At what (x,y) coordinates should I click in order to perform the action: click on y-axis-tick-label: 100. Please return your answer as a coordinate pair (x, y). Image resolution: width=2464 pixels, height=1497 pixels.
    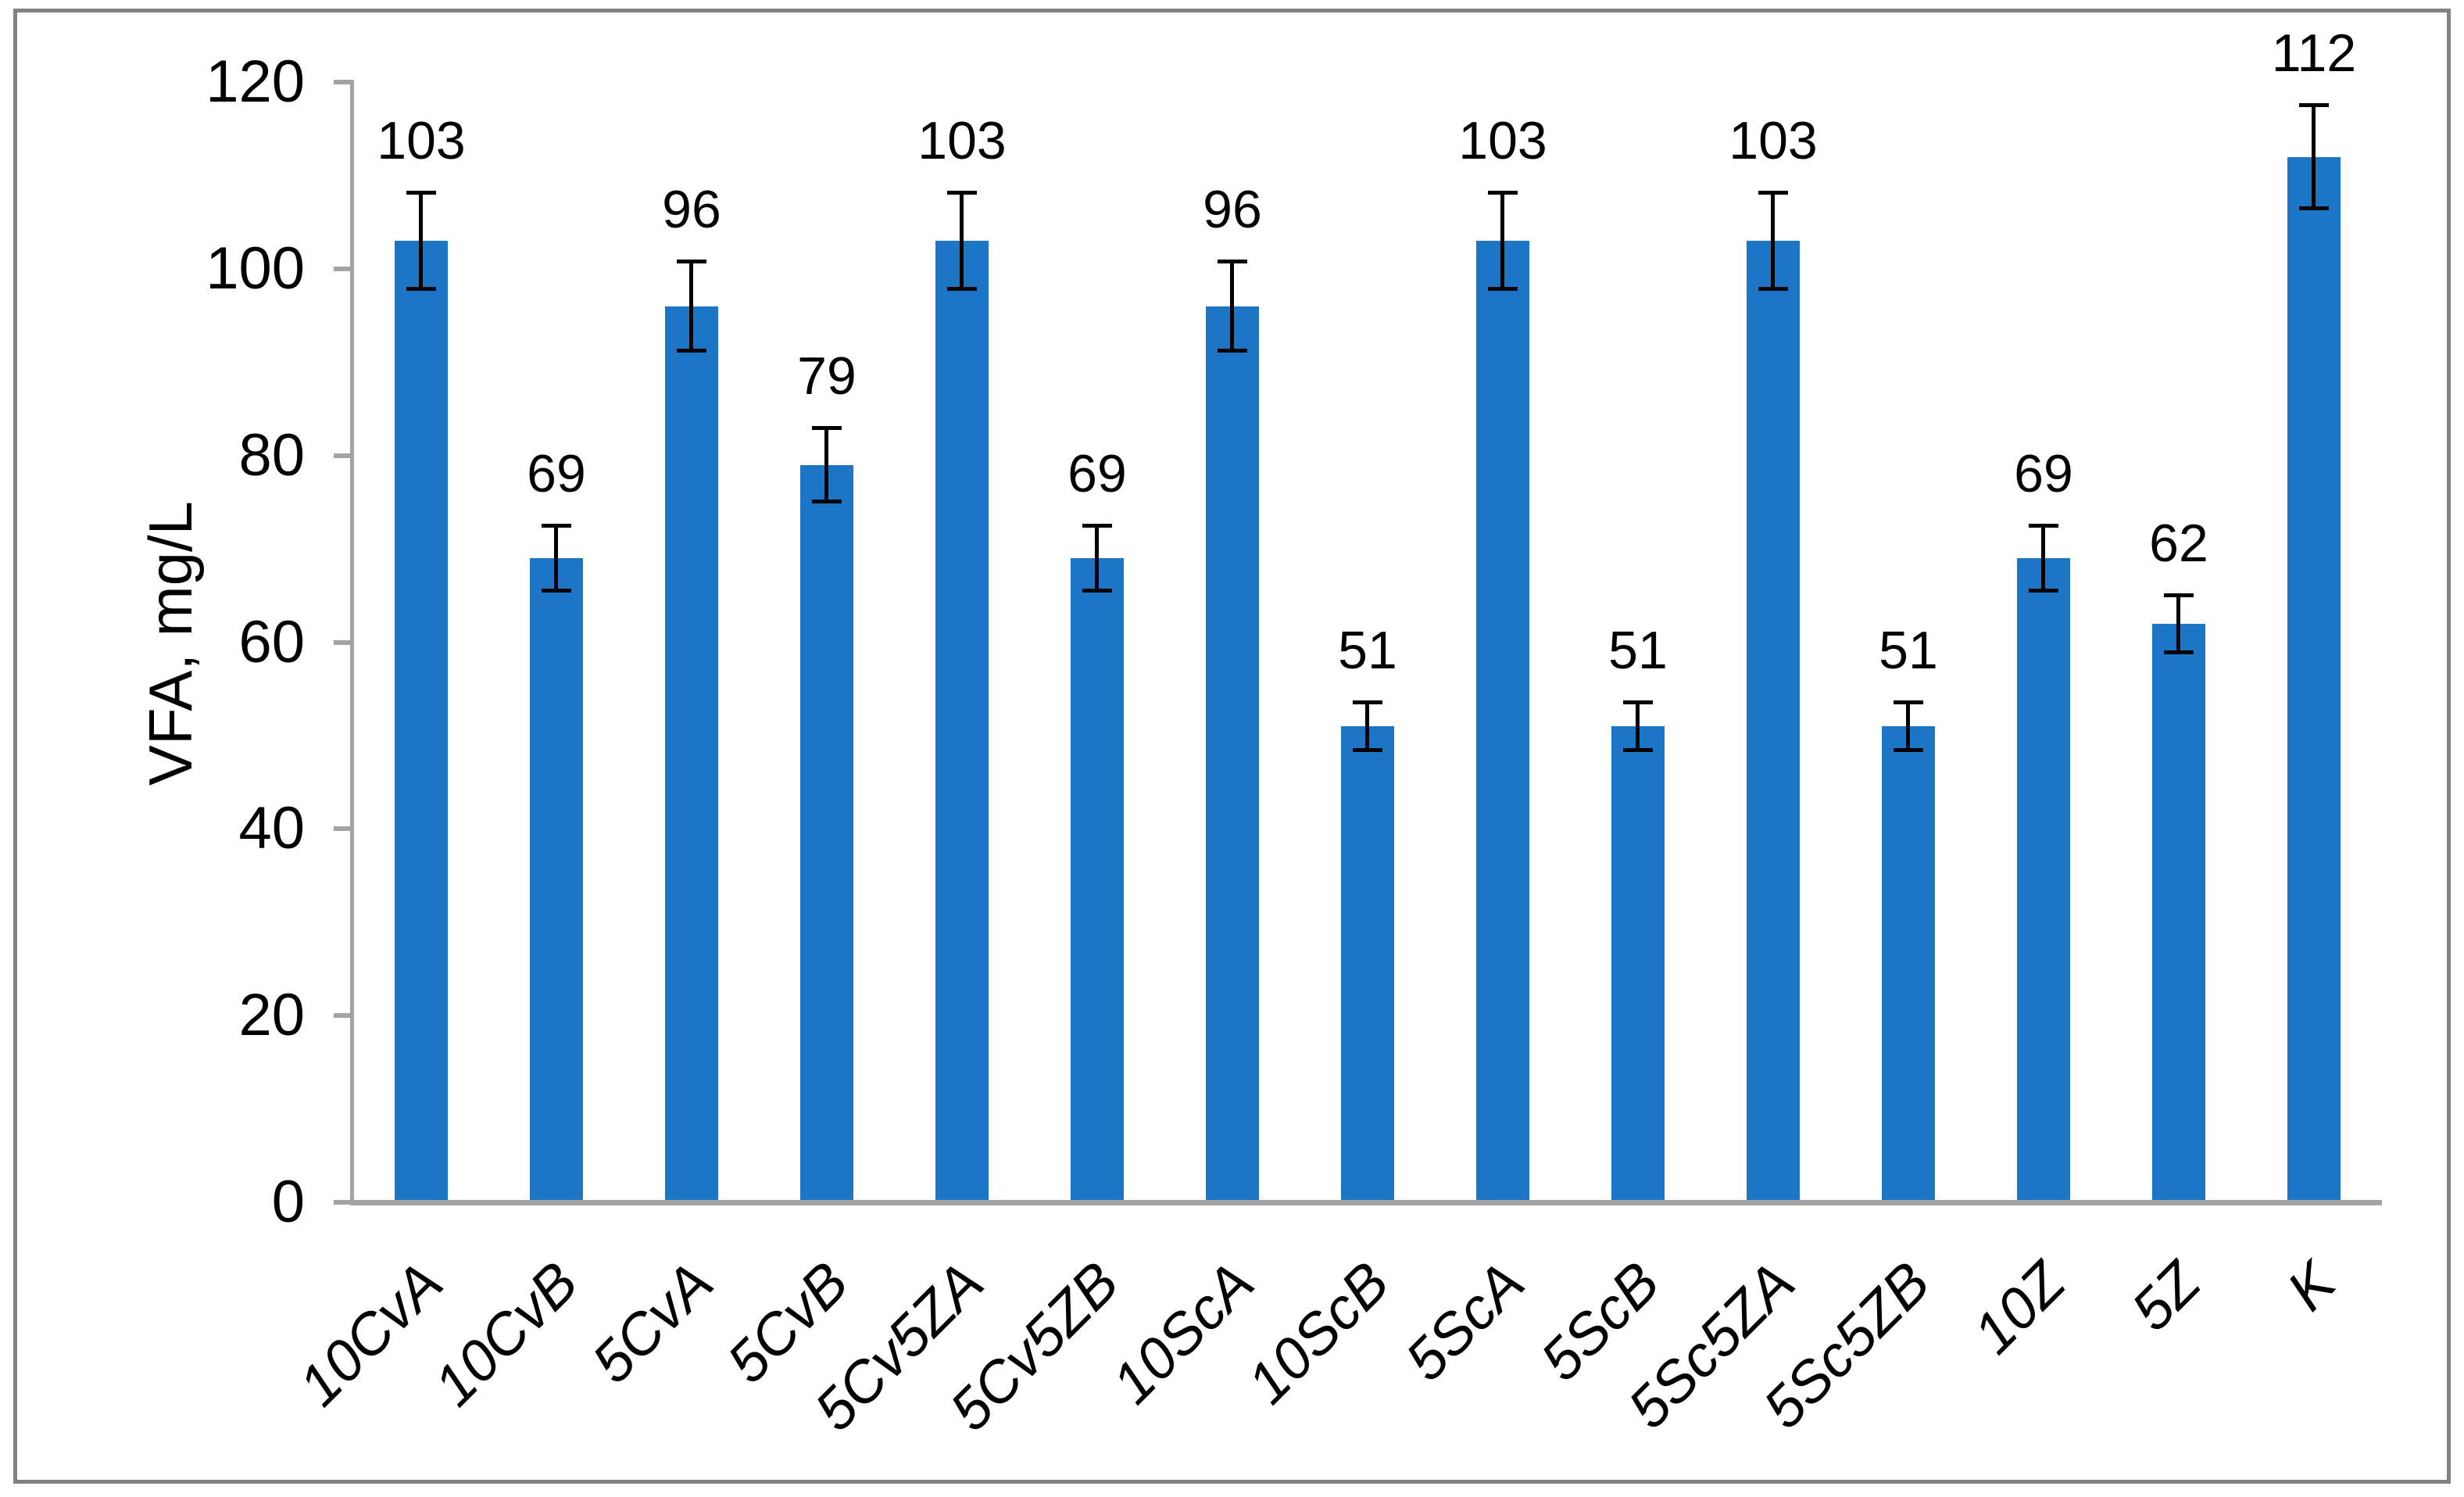
    Looking at the image, I should click on (255, 268).